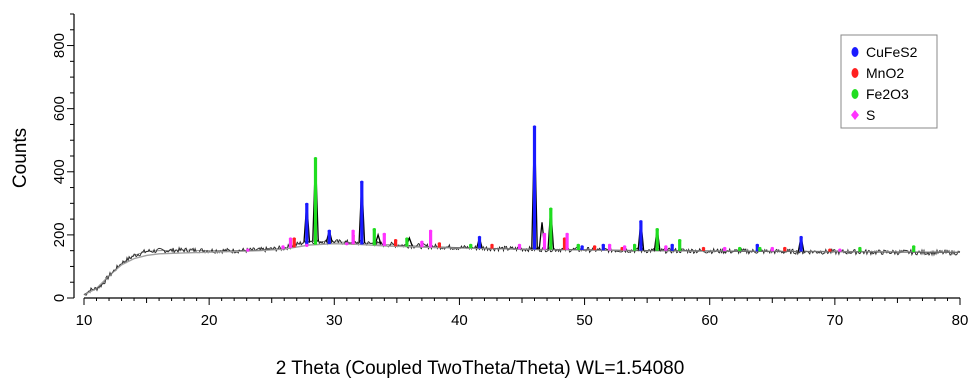 The width and height of the screenshot is (970, 384). I want to click on x-tick-label: 60, so click(709, 320).